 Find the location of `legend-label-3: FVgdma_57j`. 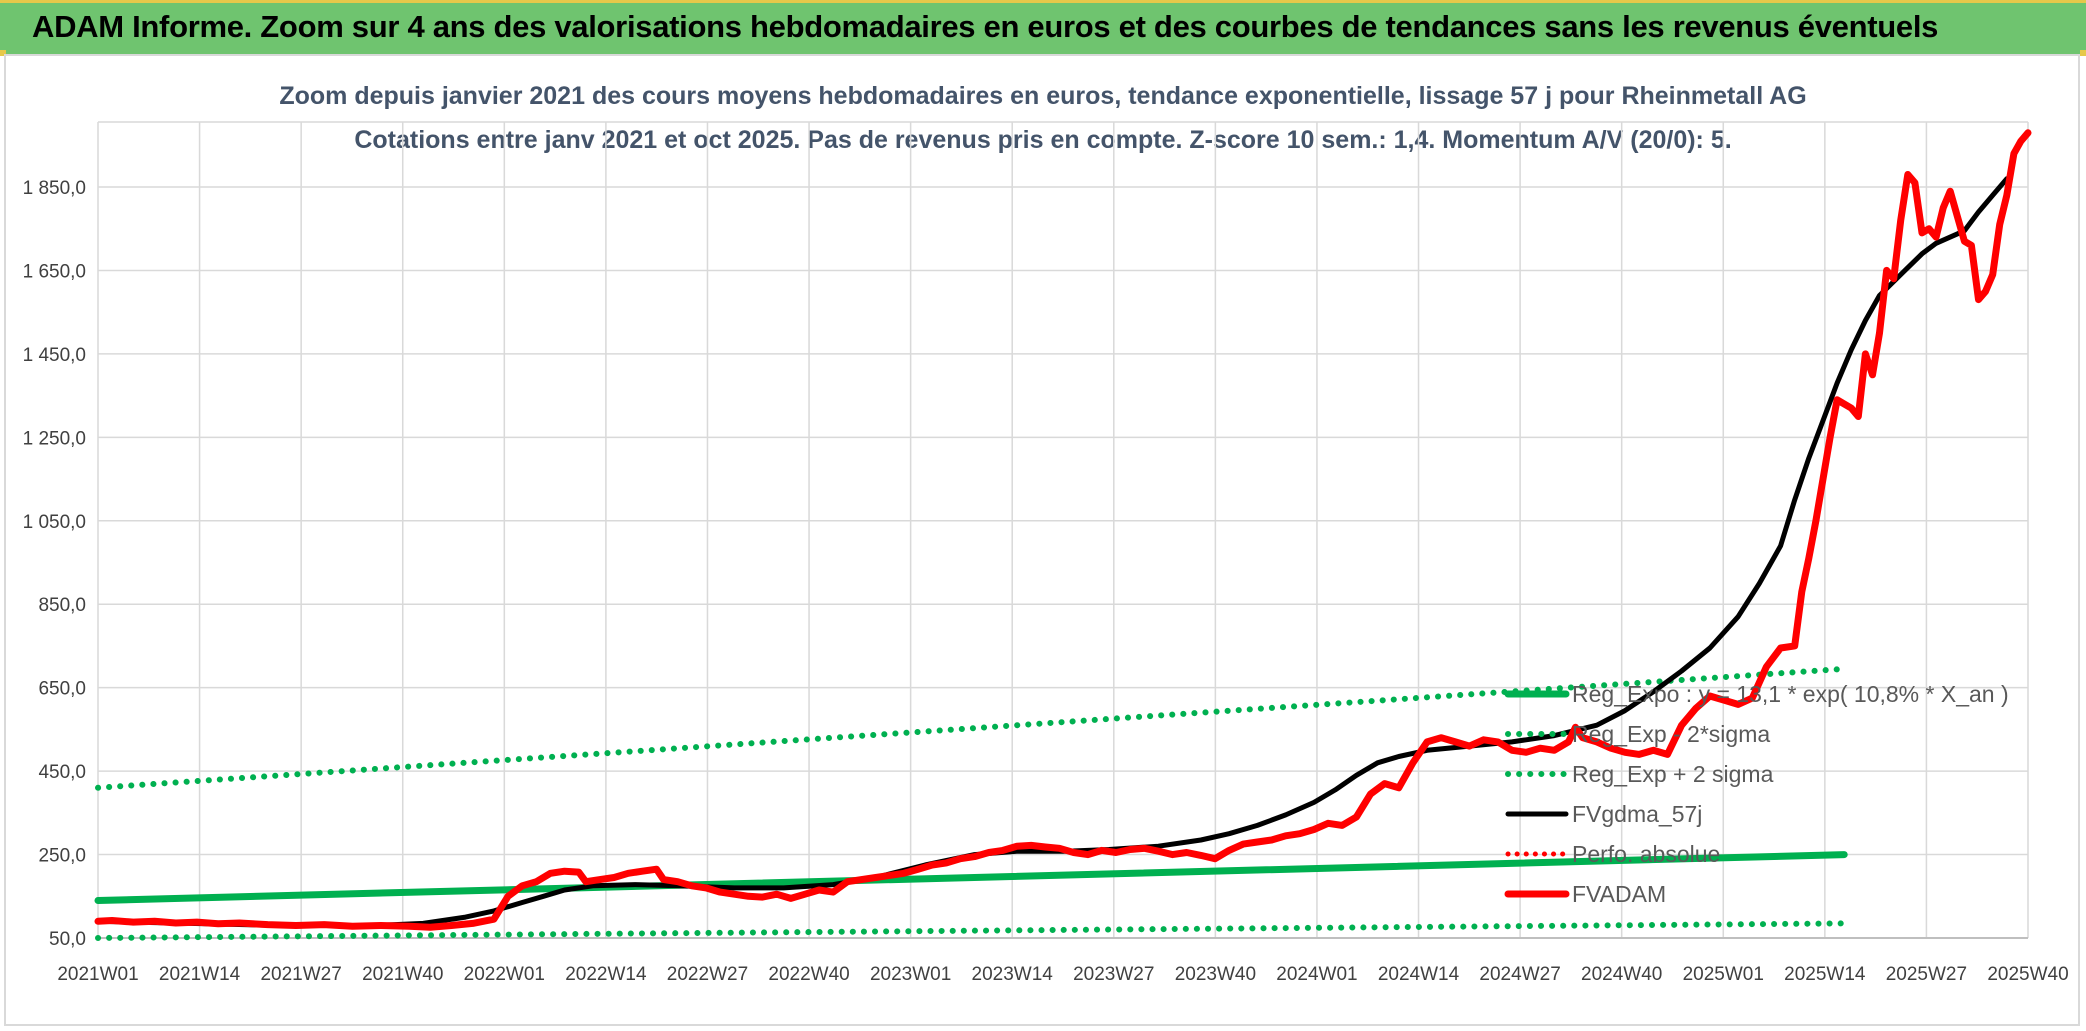

legend-label-3: FVgdma_57j is located at coordinates (1637, 814).